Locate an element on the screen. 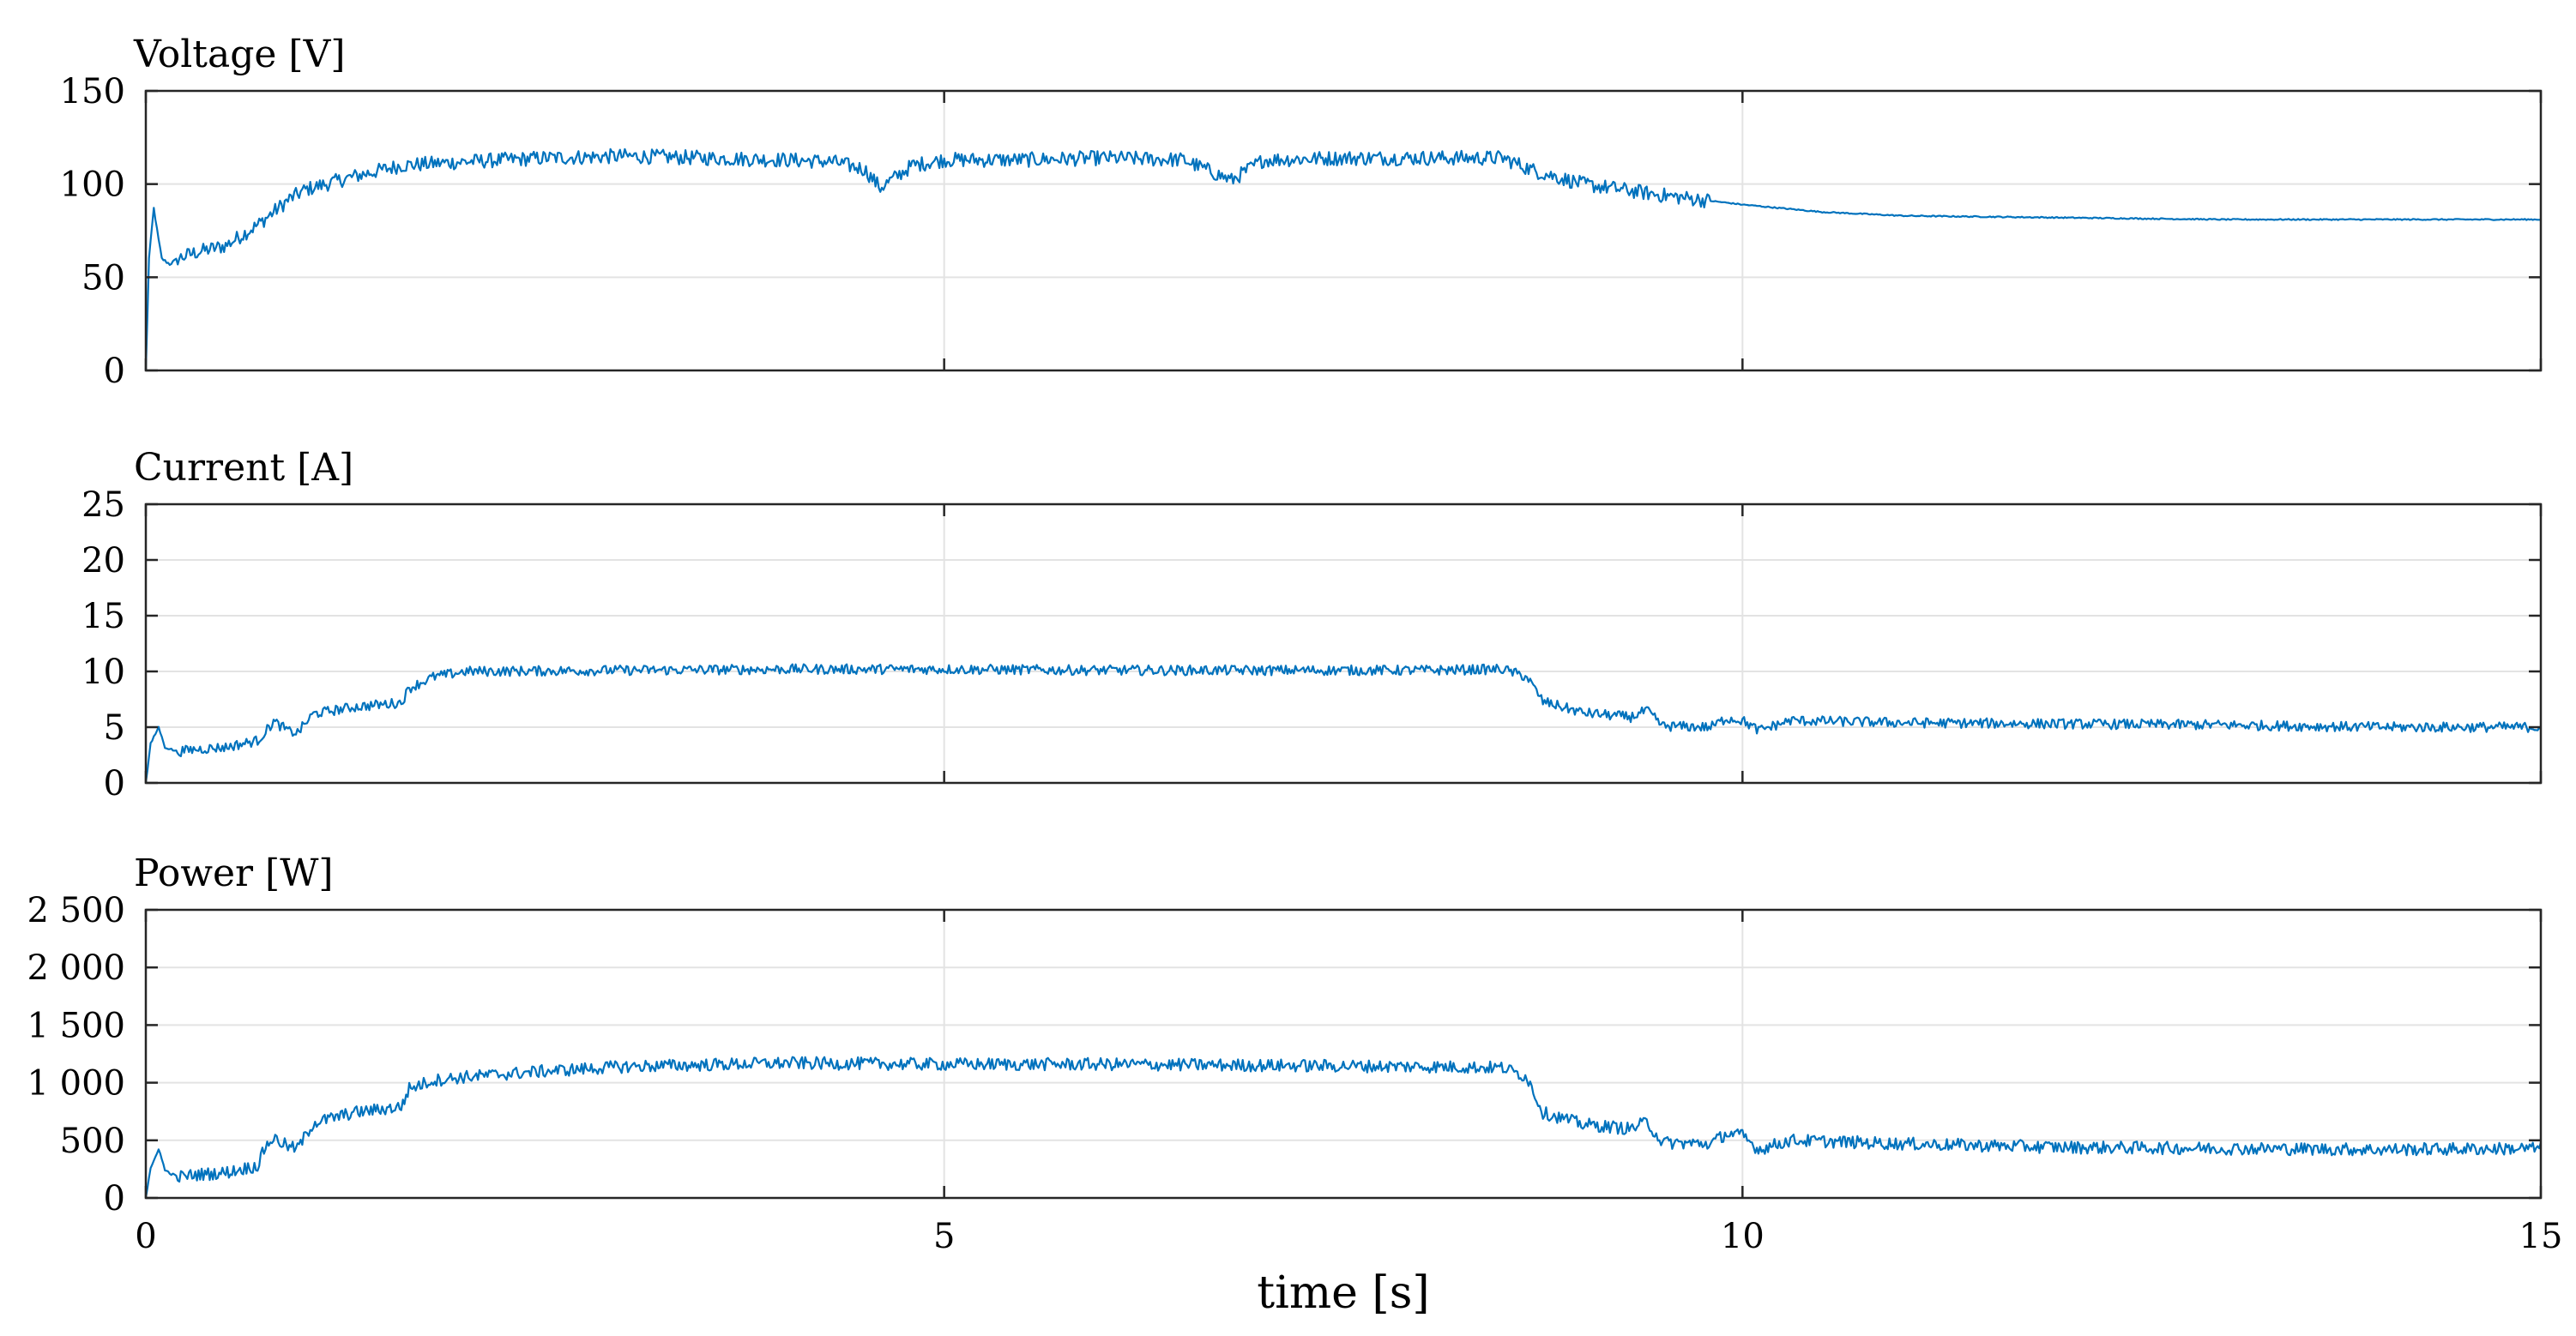 Image resolution: width=2576 pixels, height=1336 pixels. x-tick-label: 5 is located at coordinates (944, 1236).